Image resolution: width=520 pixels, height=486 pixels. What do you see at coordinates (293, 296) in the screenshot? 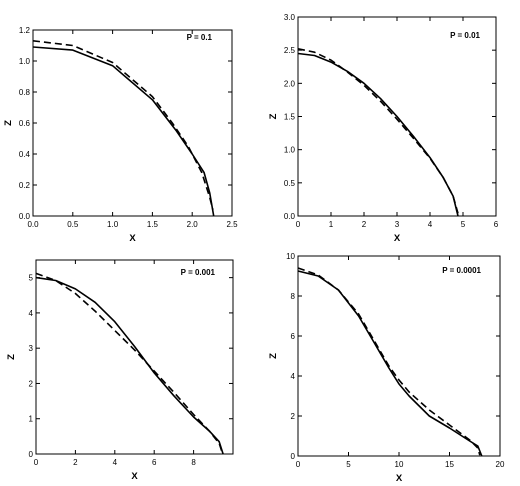
I see `y-tick-label: 8` at bounding box center [293, 296].